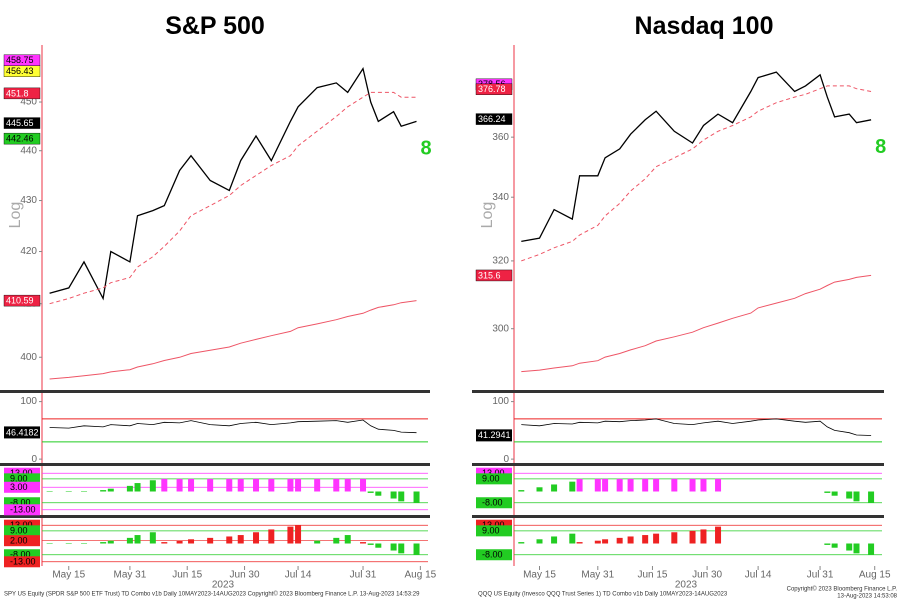 The image size is (913, 604). What do you see at coordinates (28, 200) in the screenshot?
I see `y-tick-label: 430` at bounding box center [28, 200].